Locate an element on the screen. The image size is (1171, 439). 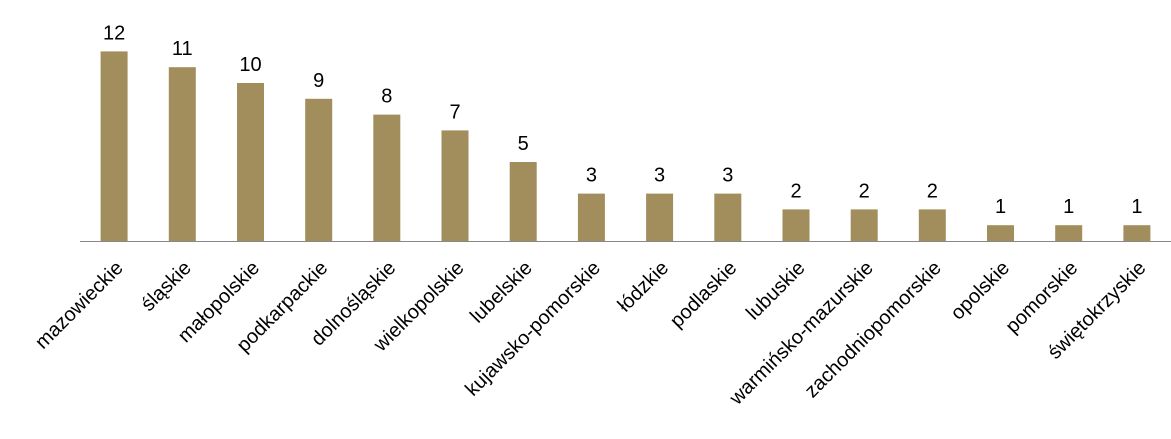
value-label-15: 1 is located at coordinates (1136, 207).